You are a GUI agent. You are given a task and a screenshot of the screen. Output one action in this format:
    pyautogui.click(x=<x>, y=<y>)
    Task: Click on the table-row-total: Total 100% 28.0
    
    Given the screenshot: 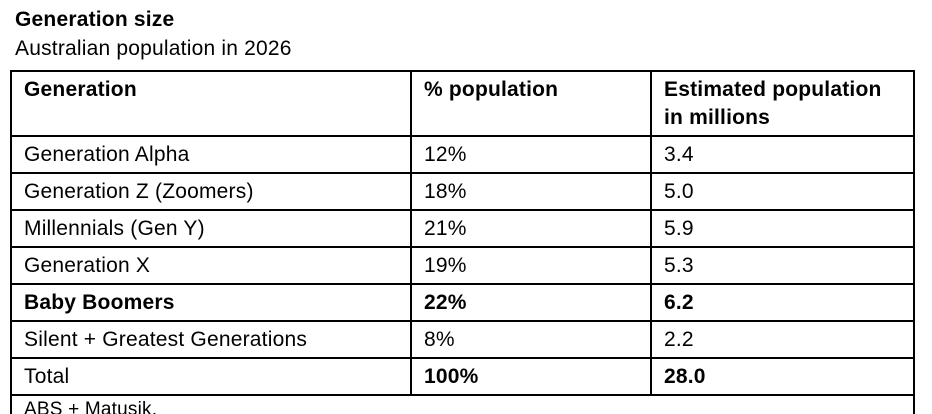 What is the action you would take?
    pyautogui.click(x=462, y=377)
    